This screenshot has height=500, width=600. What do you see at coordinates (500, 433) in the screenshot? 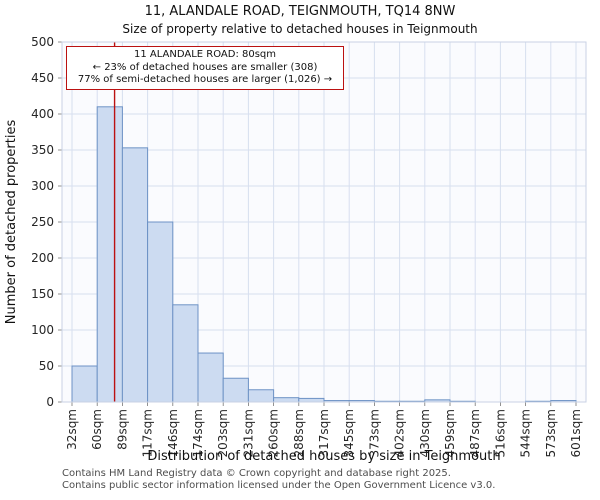
I see `x-tick-label: 516sqm` at bounding box center [500, 433].